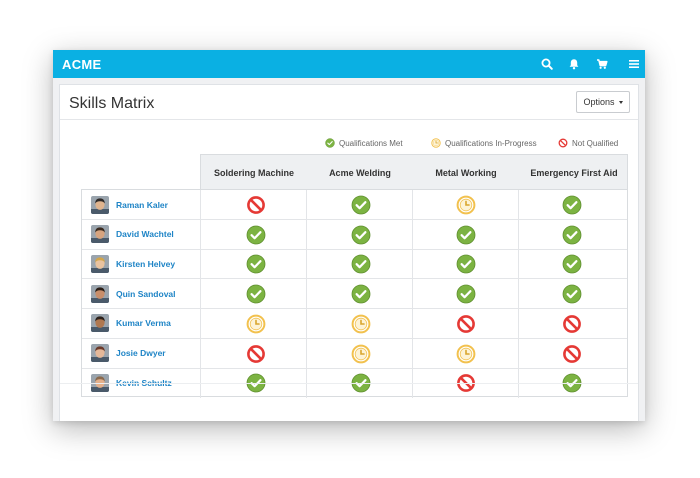  What do you see at coordinates (349, 383) in the screenshot?
I see `panel-footer-divider` at bounding box center [349, 383].